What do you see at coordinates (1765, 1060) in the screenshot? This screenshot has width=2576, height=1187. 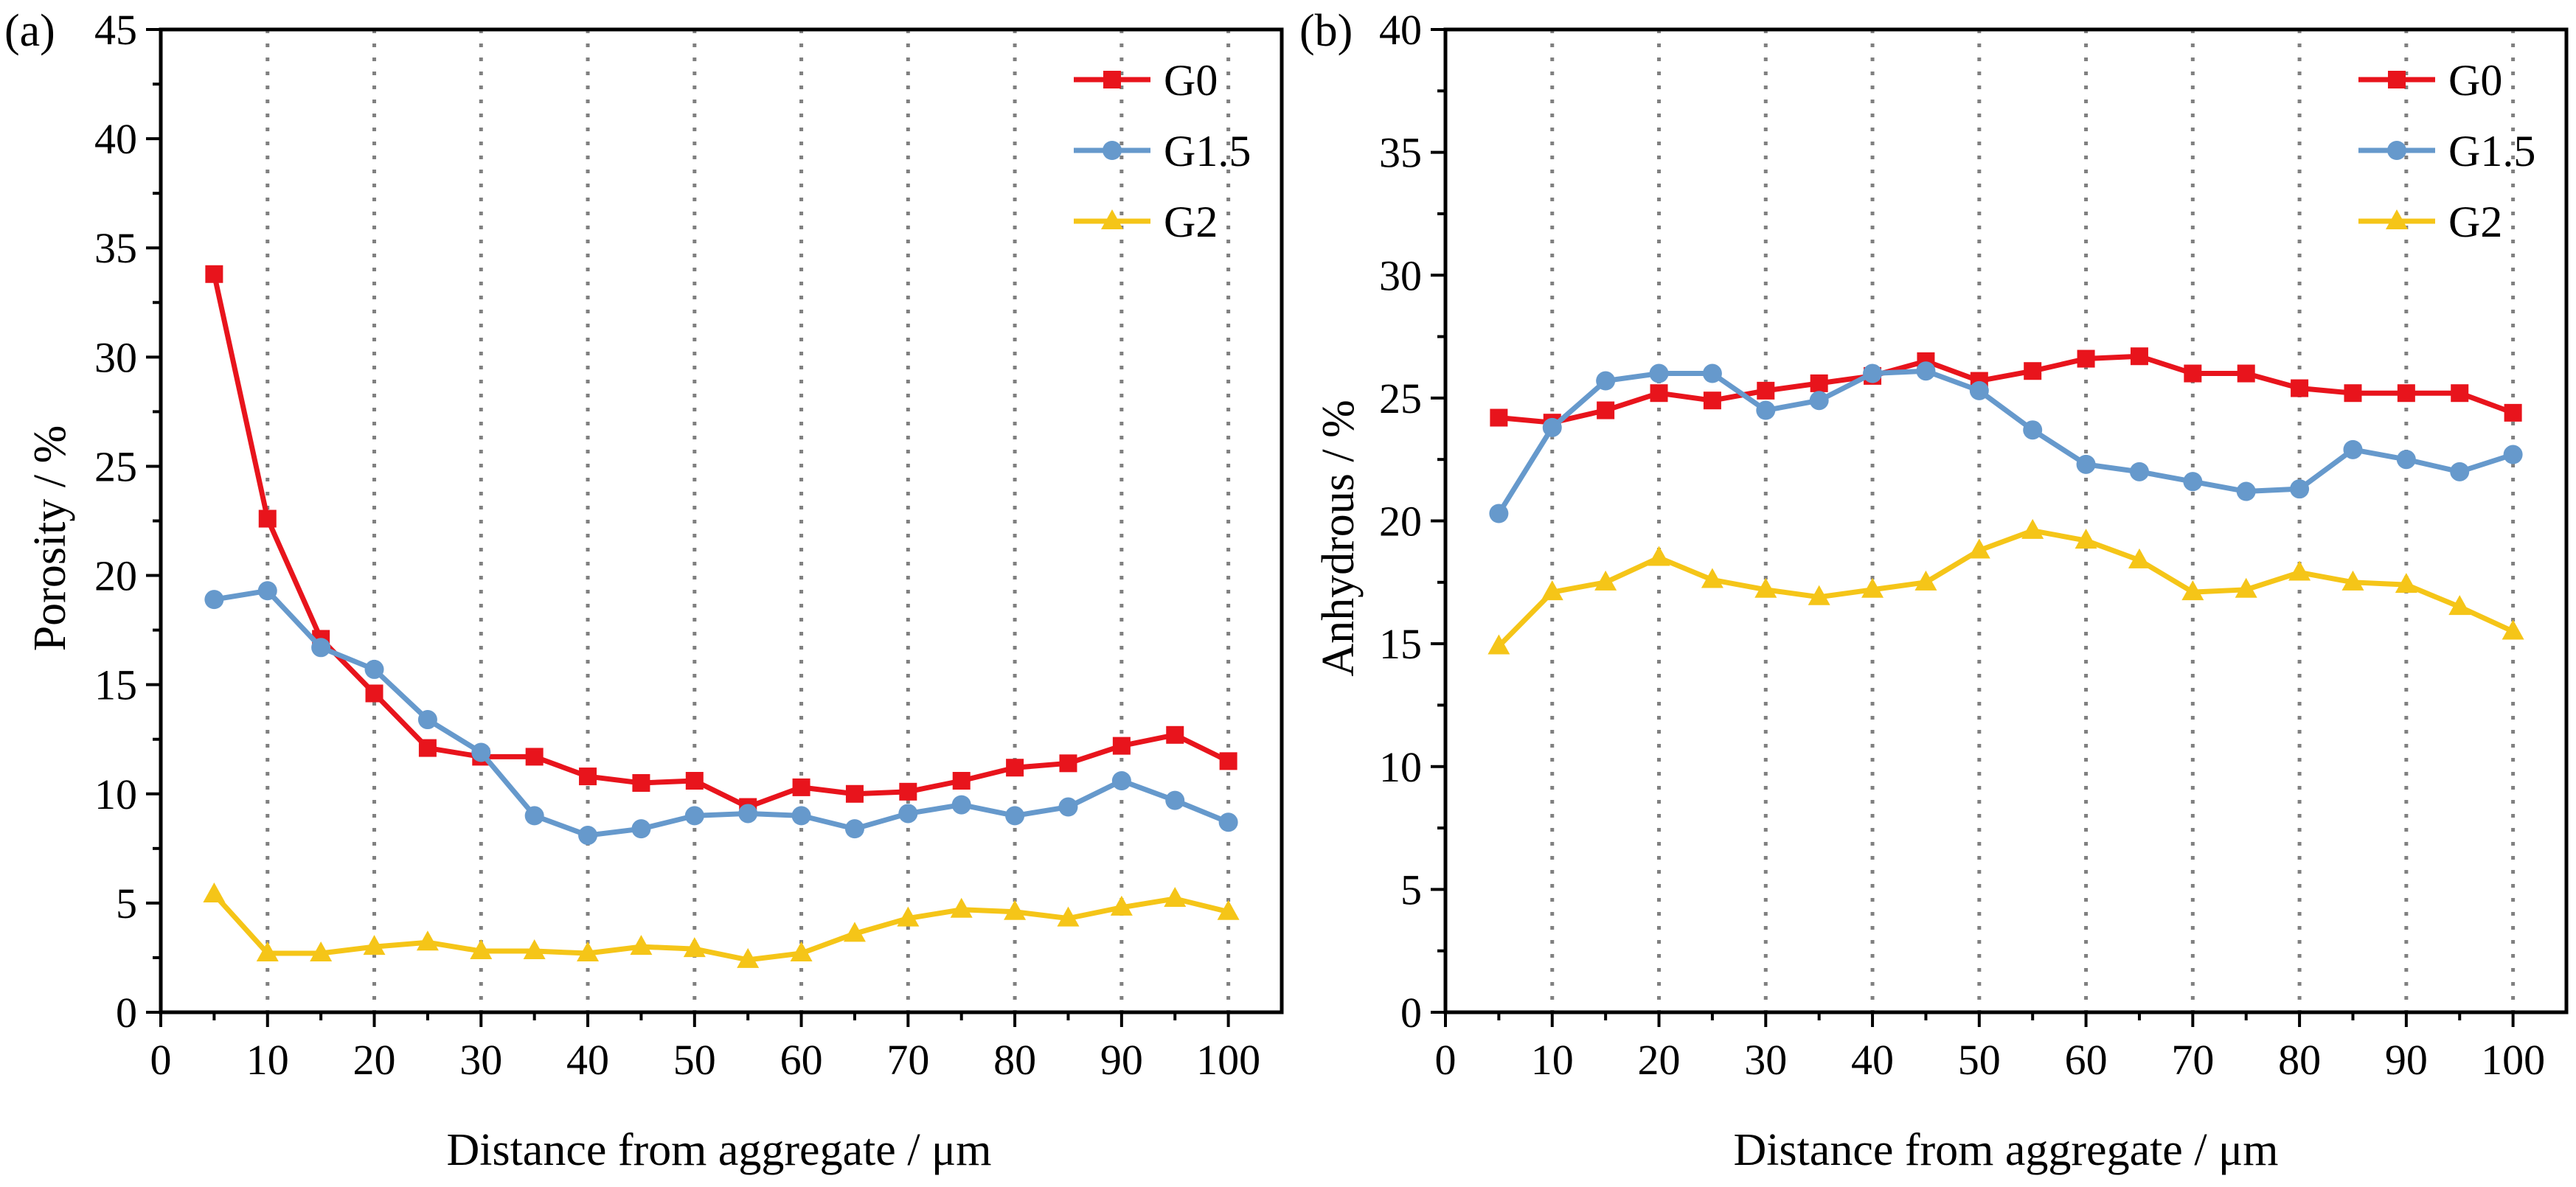 I see `x-tick-label-b-30: 30` at bounding box center [1765, 1060].